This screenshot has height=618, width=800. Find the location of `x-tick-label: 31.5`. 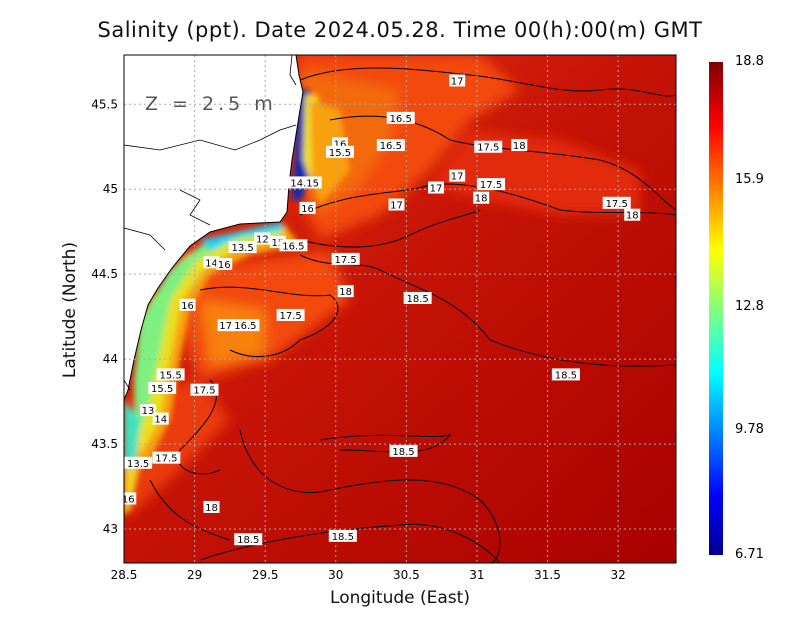

x-tick-label: 31.5 is located at coordinates (547, 575).